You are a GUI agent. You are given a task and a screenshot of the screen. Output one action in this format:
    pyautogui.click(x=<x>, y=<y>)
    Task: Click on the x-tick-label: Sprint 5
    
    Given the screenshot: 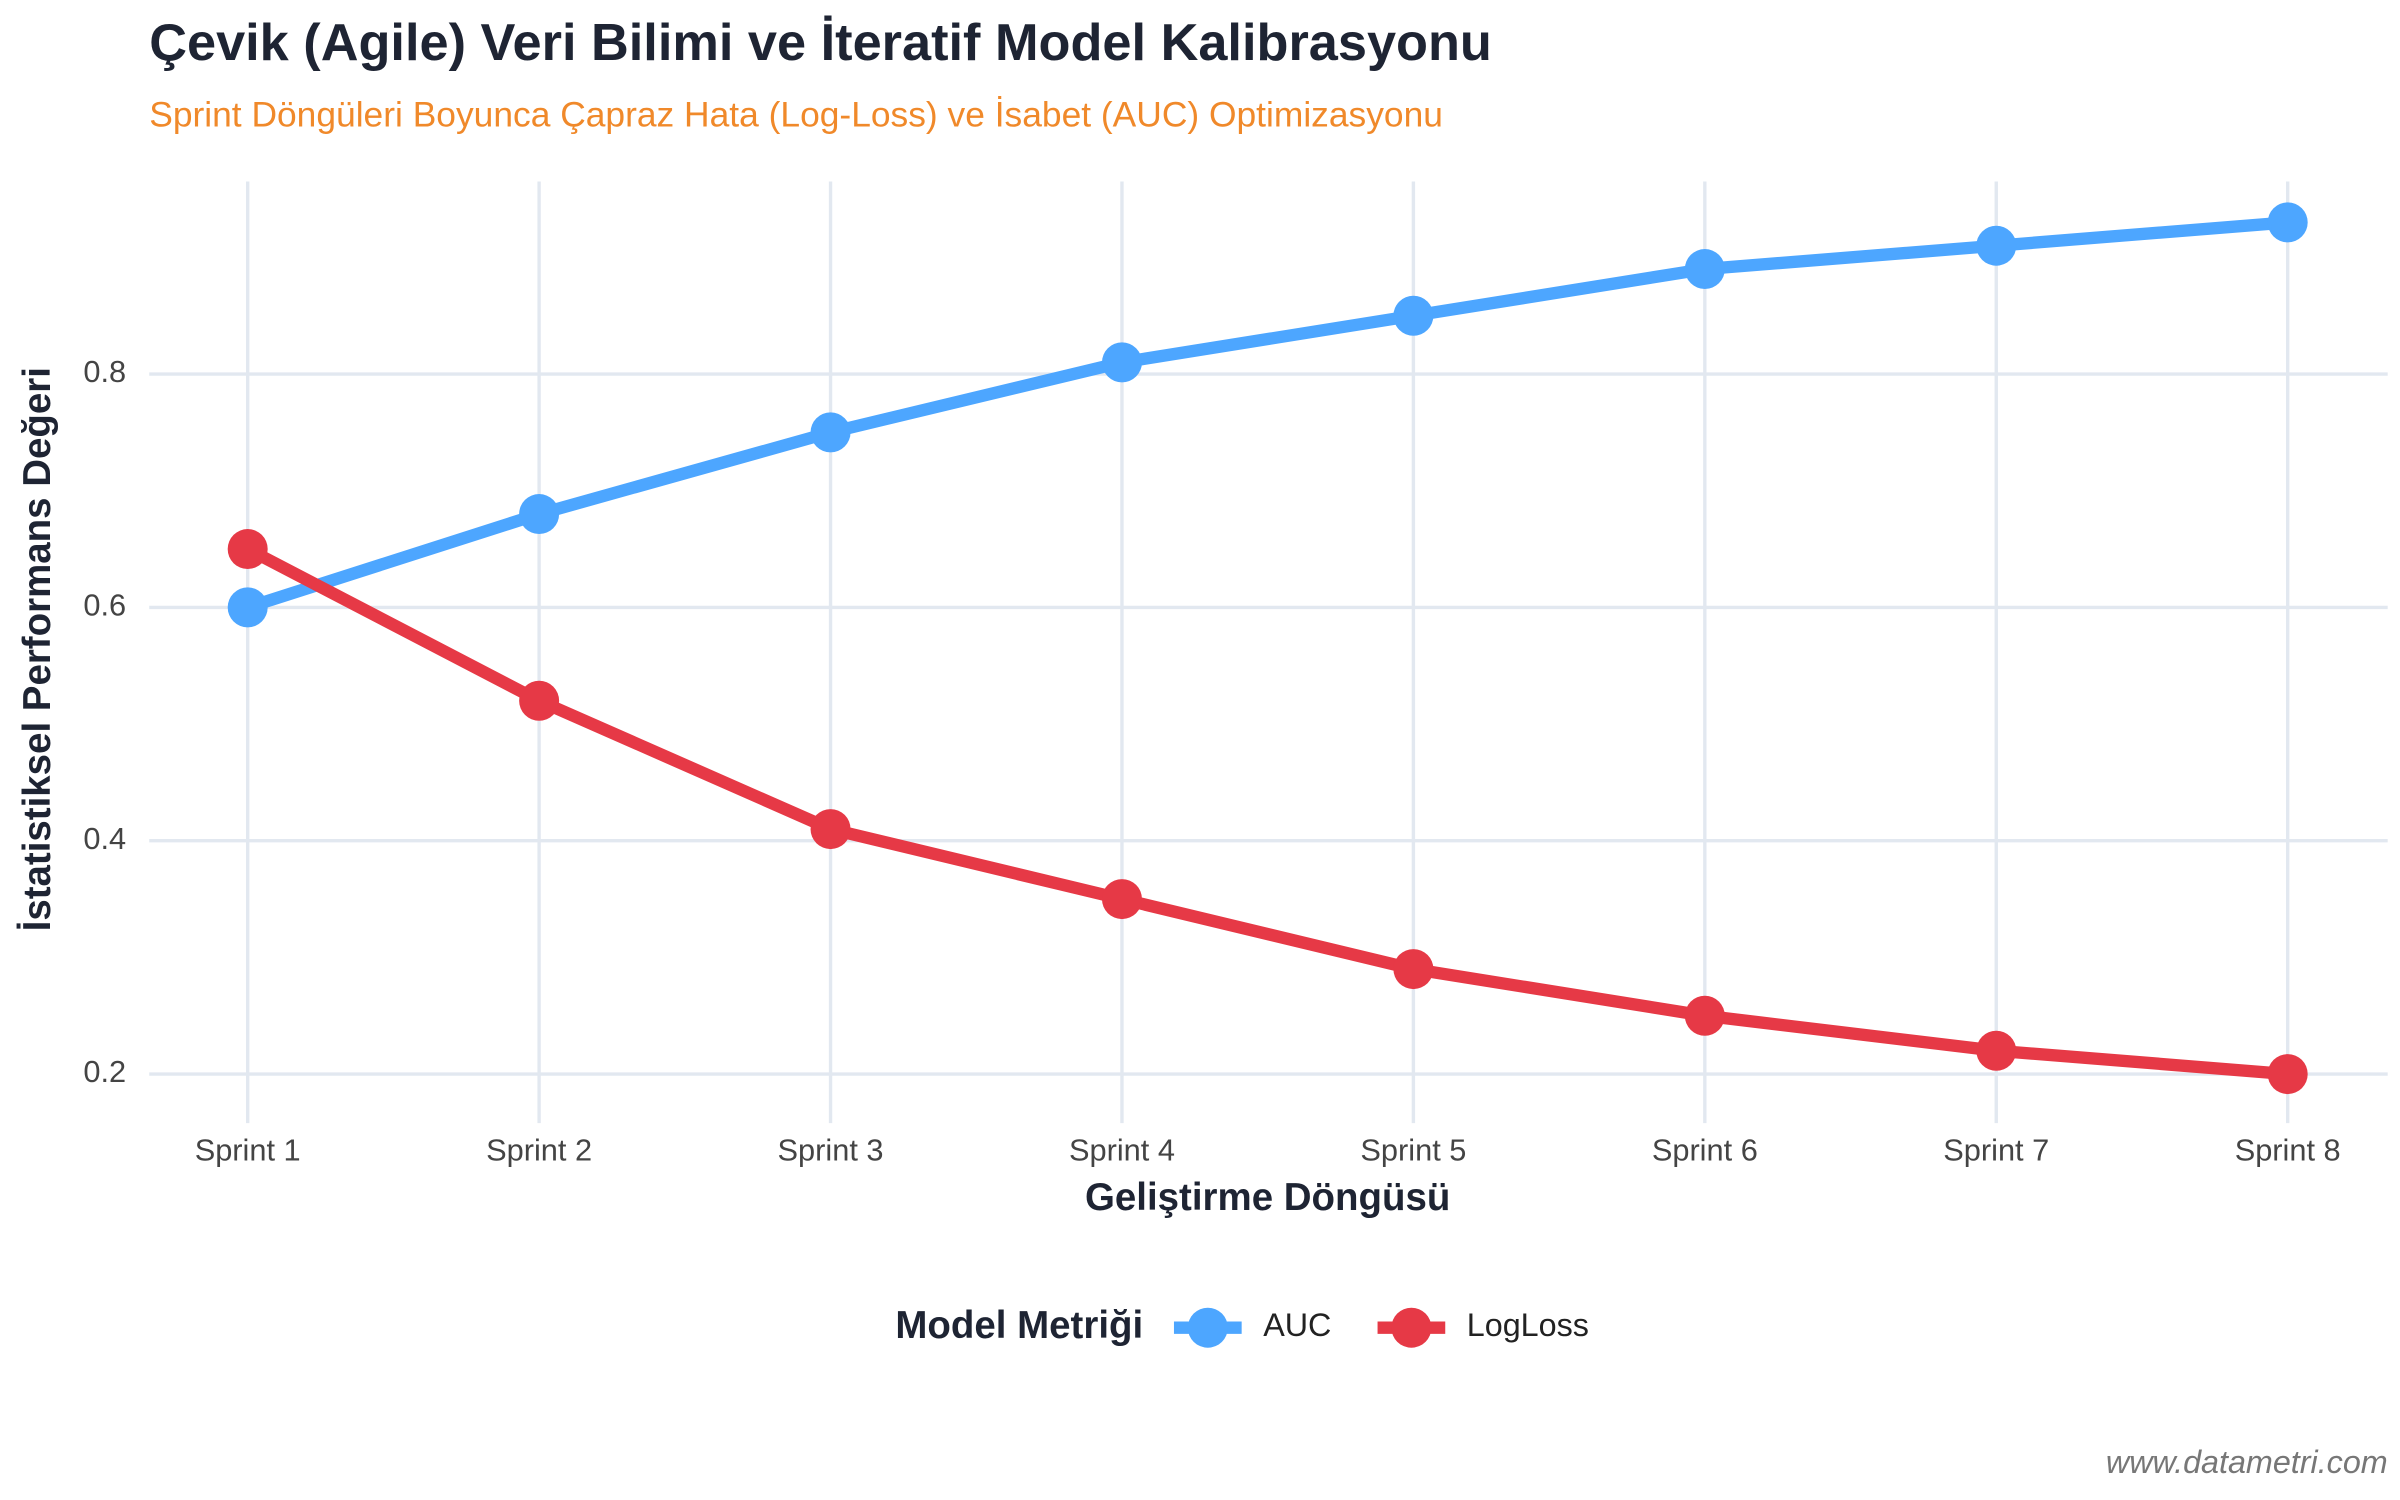 What is the action you would take?
    pyautogui.click(x=1413, y=1149)
    